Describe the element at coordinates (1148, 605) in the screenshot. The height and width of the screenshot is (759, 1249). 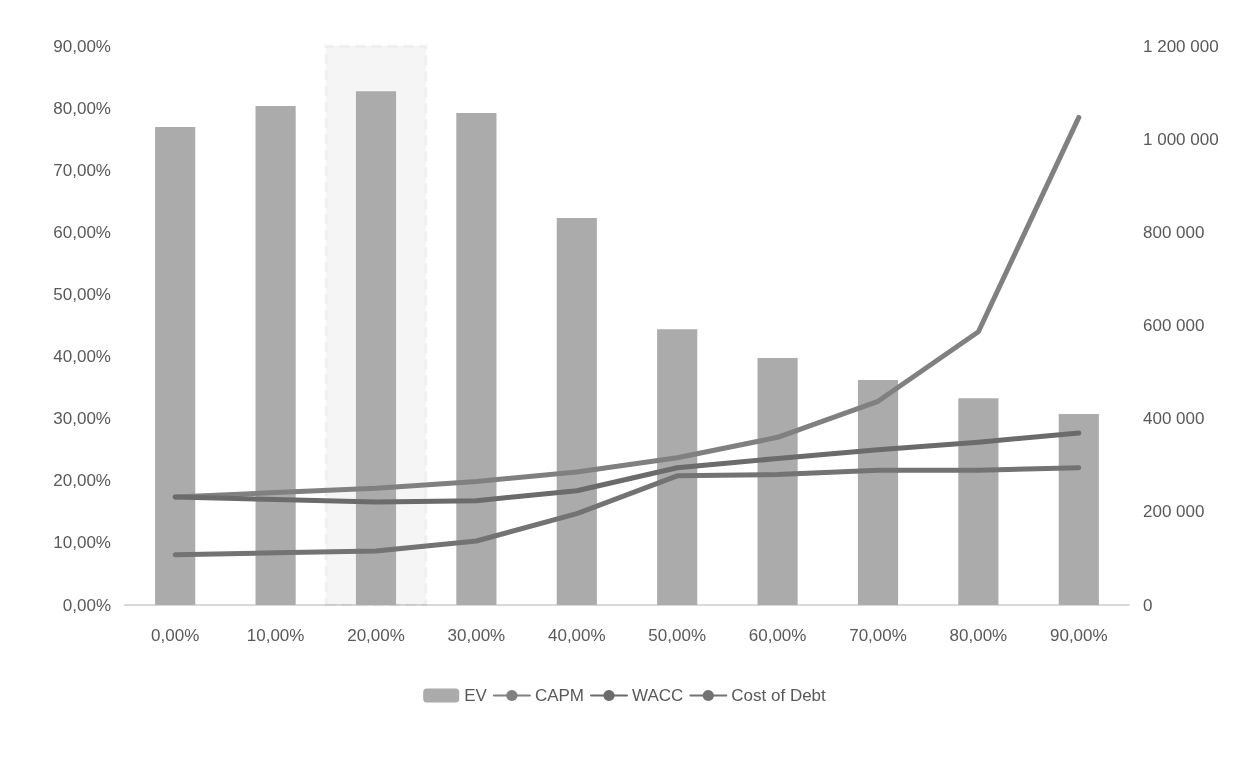
I see `y2-tick-label: 0` at that location.